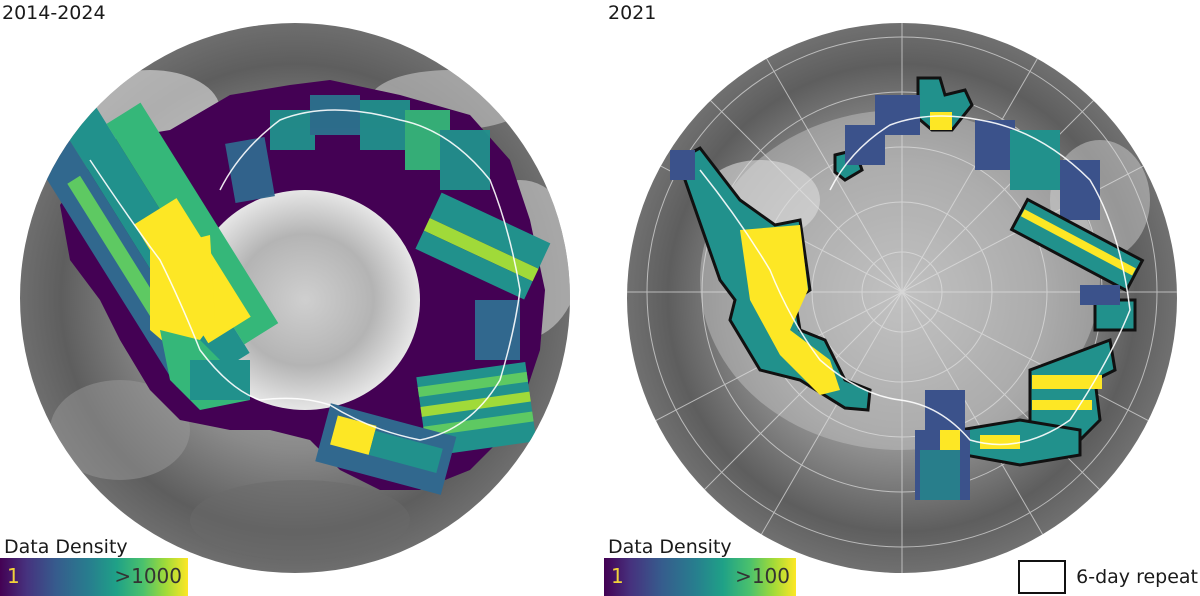 This screenshot has width=1200, height=596. What do you see at coordinates (94, 577) in the screenshot?
I see `viridis-colorbar: 1 >1000` at bounding box center [94, 577].